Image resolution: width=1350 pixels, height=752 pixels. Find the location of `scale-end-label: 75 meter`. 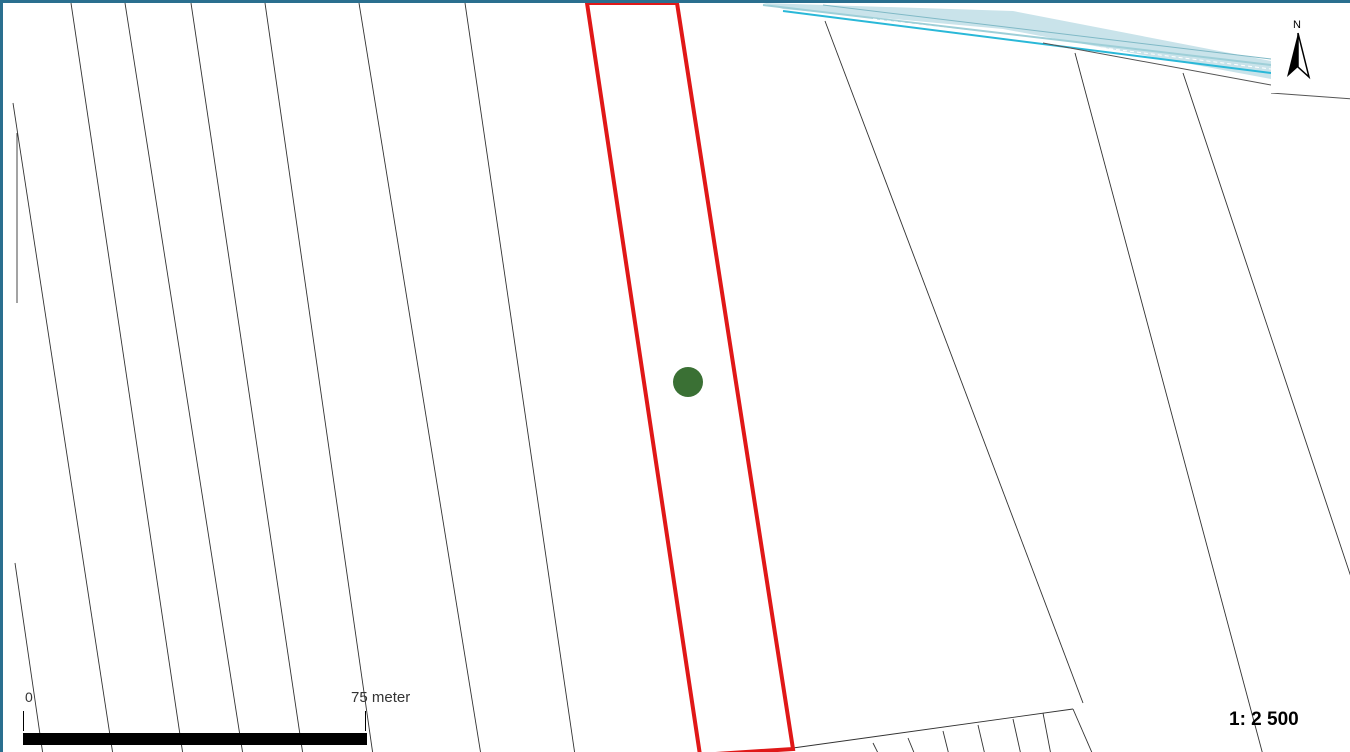

scale-end-label: 75 meter is located at coordinates (381, 697).